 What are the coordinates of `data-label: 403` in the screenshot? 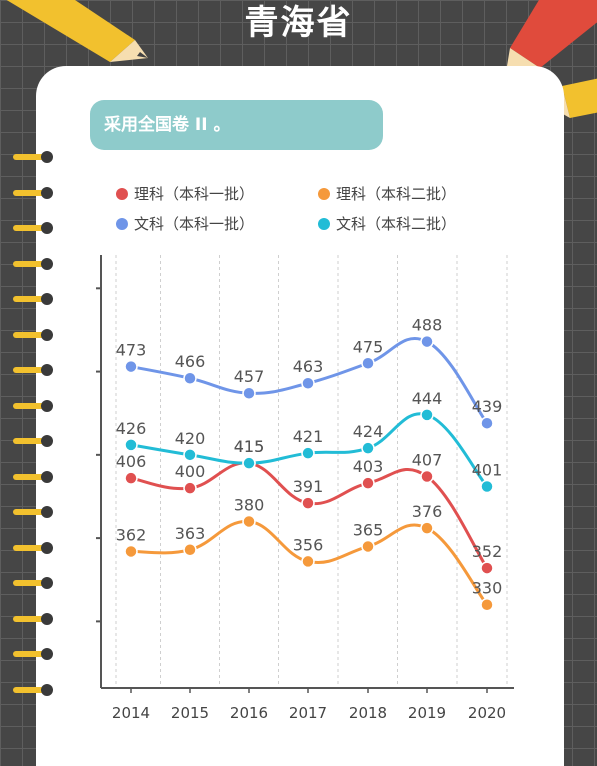 It's located at (368, 466).